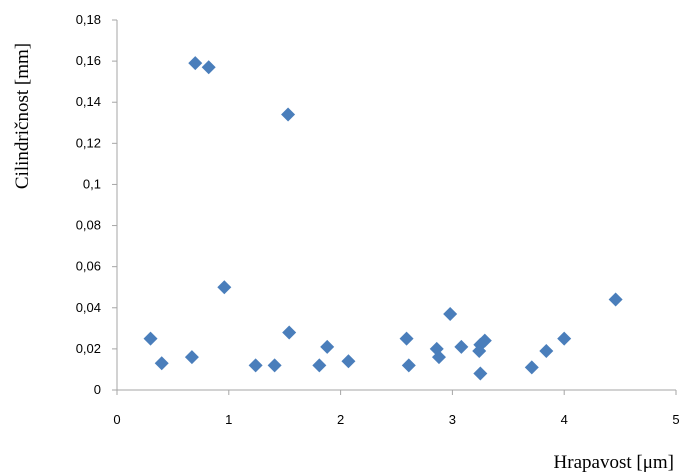 This screenshot has width=680, height=476. What do you see at coordinates (88, 225) in the screenshot?
I see `y-tick-label: 0,08` at bounding box center [88, 225].